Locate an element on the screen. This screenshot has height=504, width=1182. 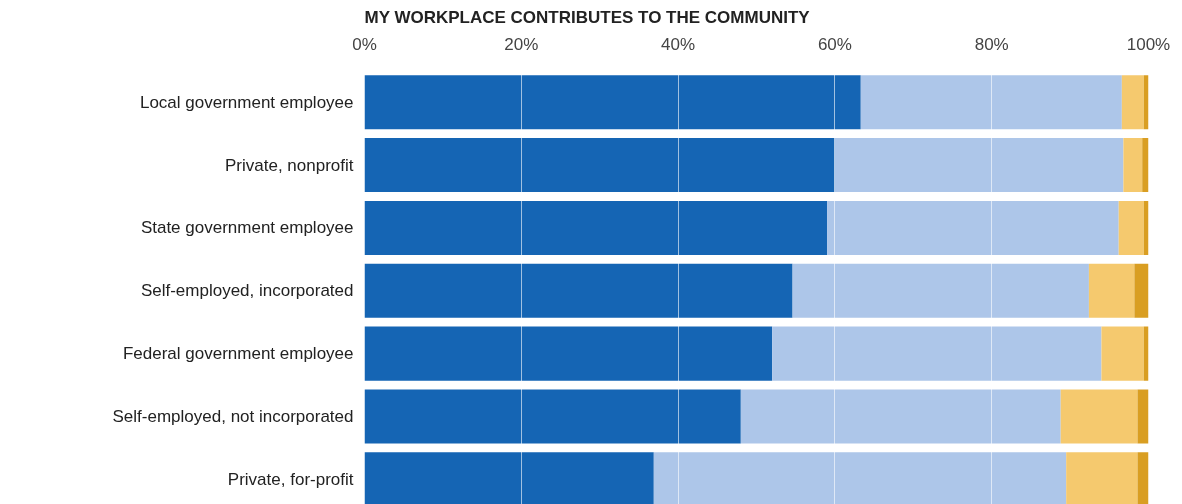
x-tick-label: 60% is located at coordinates (834, 44).